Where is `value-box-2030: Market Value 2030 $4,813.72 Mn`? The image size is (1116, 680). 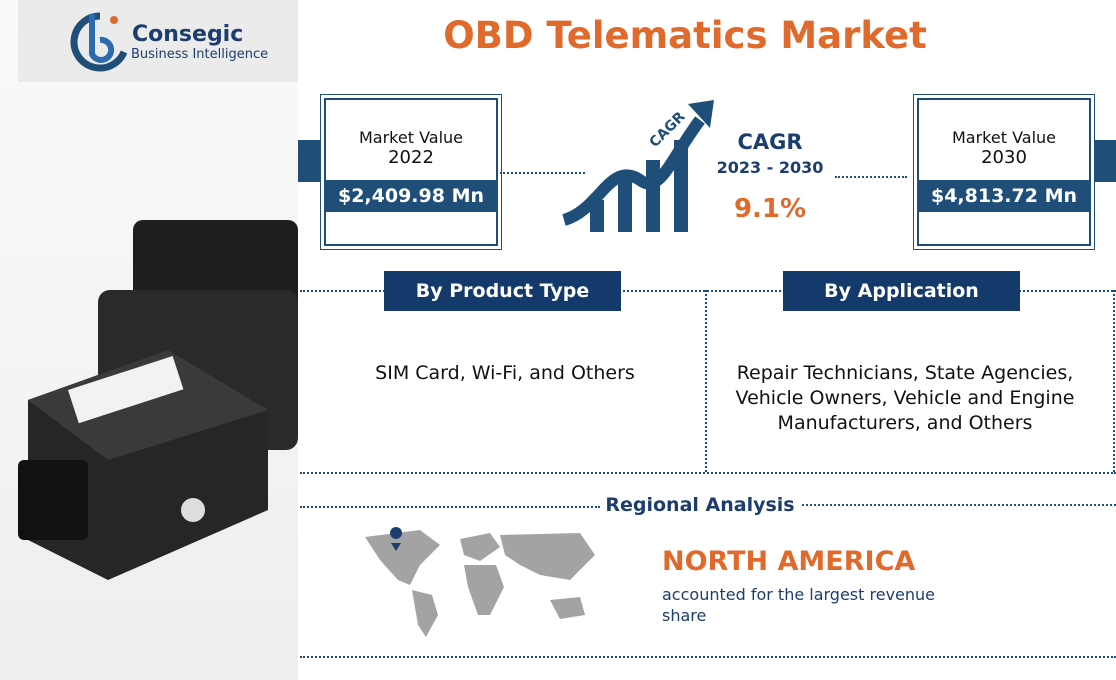 value-box-2030: Market Value 2030 $4,813.72 Mn is located at coordinates (1004, 172).